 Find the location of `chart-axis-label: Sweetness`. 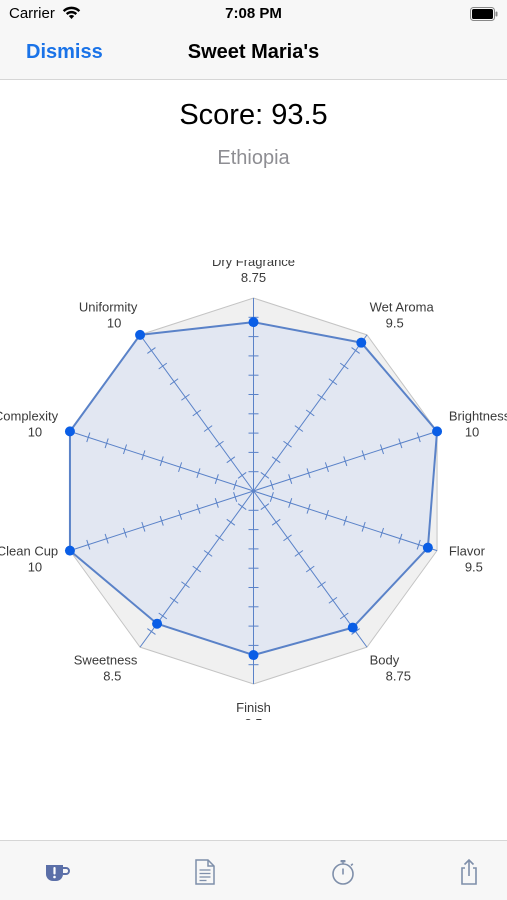

chart-axis-label: Sweetness is located at coordinates (106, 659).